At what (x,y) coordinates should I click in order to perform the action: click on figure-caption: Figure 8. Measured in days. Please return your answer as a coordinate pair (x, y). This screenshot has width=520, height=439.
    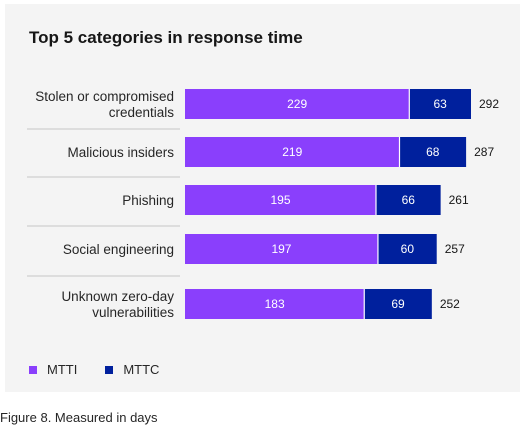
    Looking at the image, I should click on (79, 417).